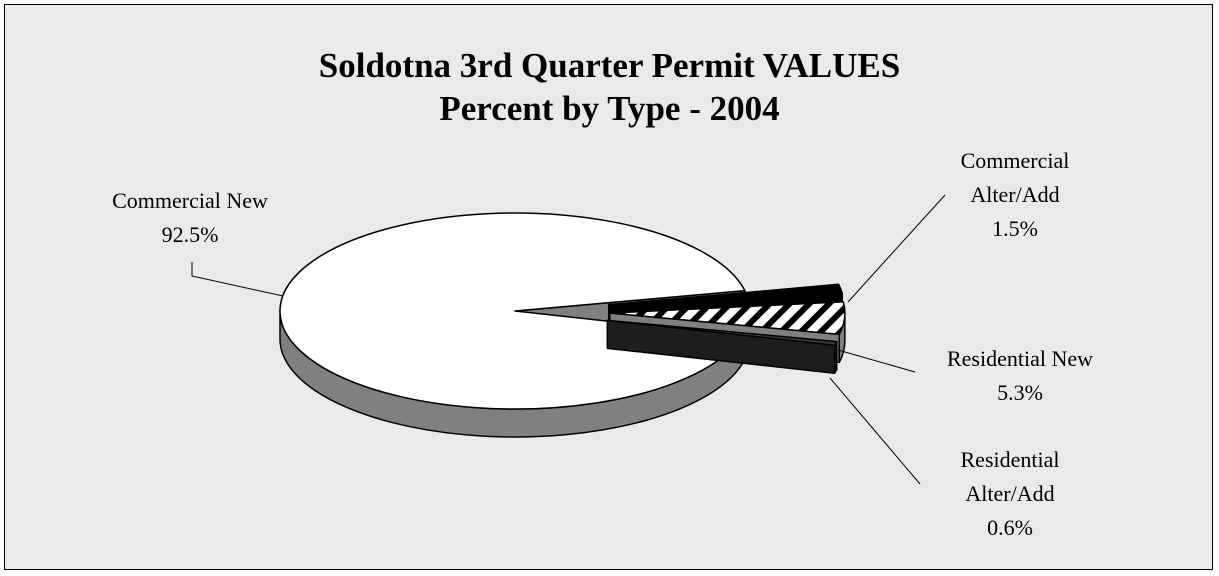 This screenshot has height=576, width=1219. Describe the element at coordinates (1020, 376) in the screenshot. I see `slice-label: Residential New 5.3%` at that location.